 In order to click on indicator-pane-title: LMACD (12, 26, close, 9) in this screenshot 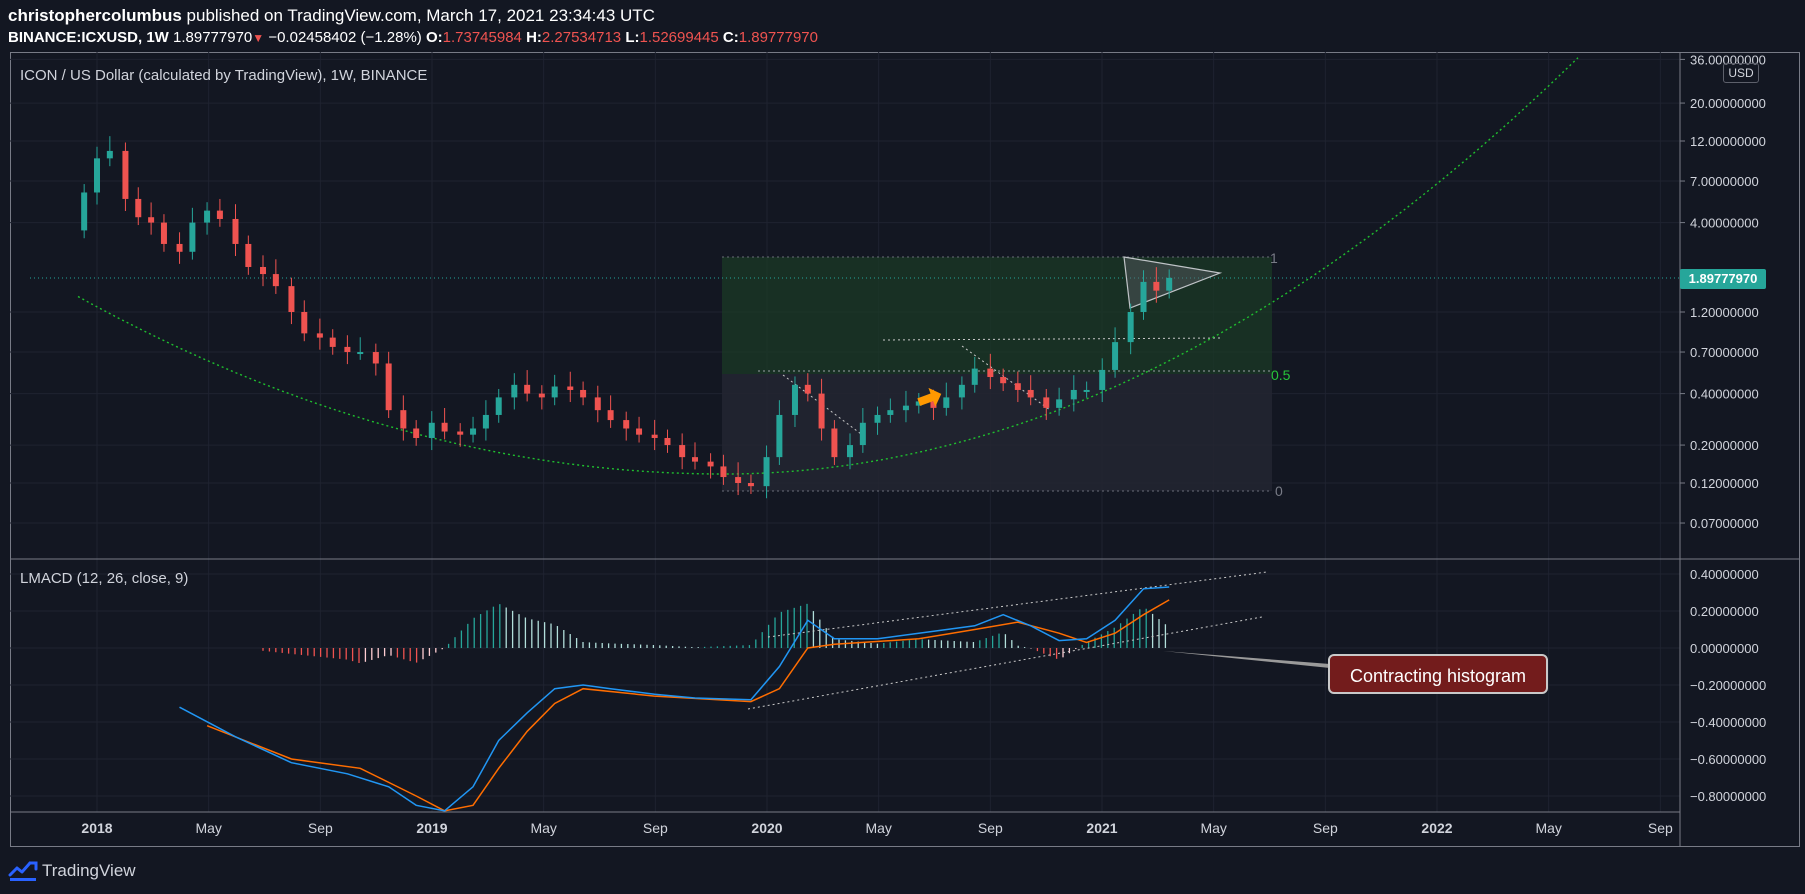, I will do `click(104, 578)`.